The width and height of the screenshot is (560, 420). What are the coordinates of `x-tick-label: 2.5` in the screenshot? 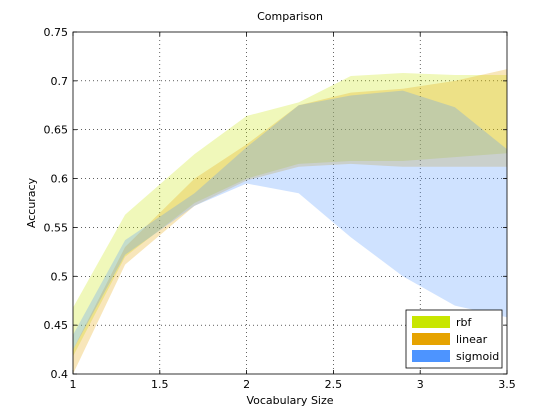 It's located at (334, 384).